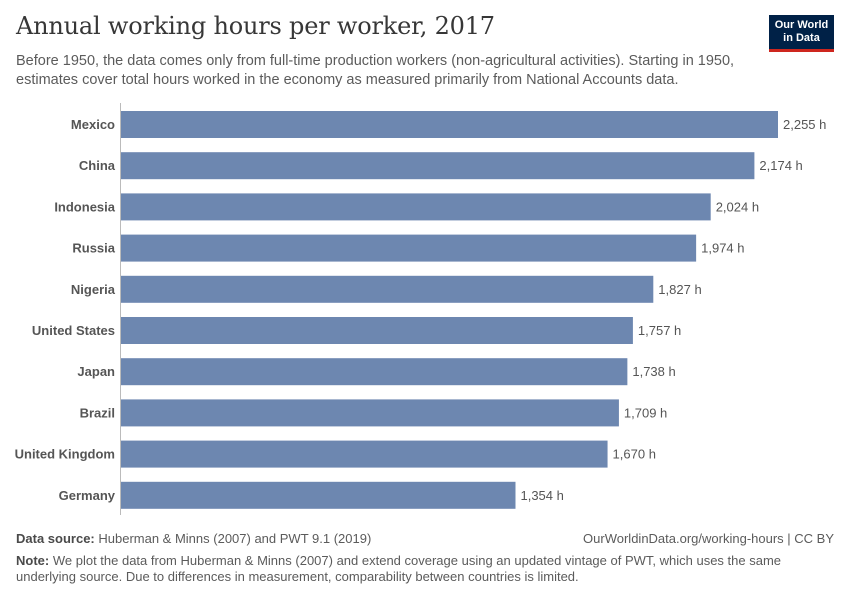 Image resolution: width=850 pixels, height=600 pixels. Describe the element at coordinates (255, 26) in the screenshot. I see `chart-title: Annual working hours per worker, 2017` at that location.